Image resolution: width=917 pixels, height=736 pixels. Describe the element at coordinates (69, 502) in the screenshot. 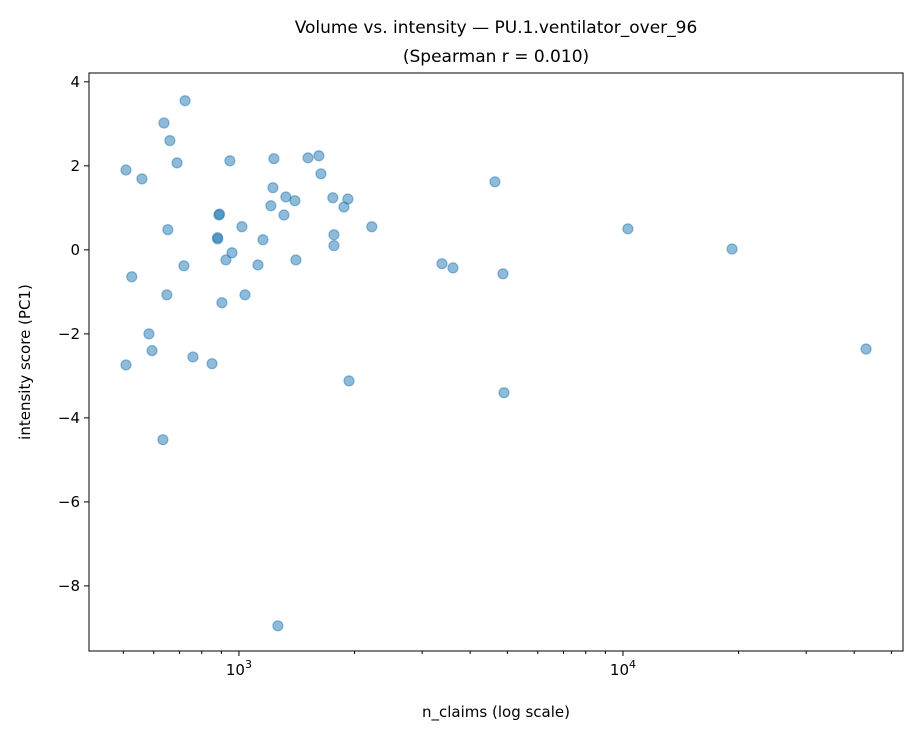

I see `y-tick-label: −6` at that location.